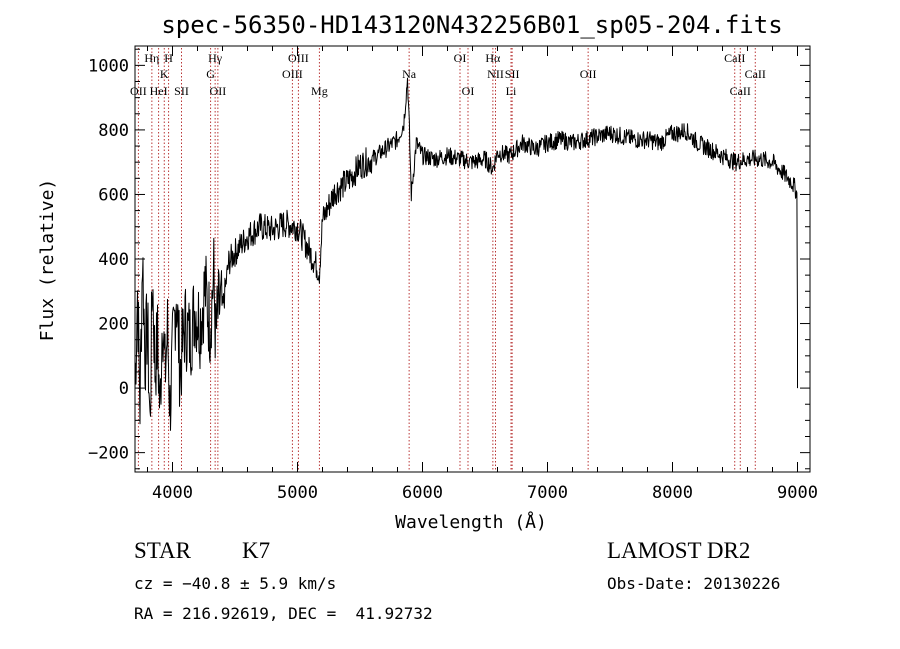 This screenshot has height=649, width=900. Describe the element at coordinates (215, 58) in the screenshot. I see `marker-label-6: Hγ` at that location.